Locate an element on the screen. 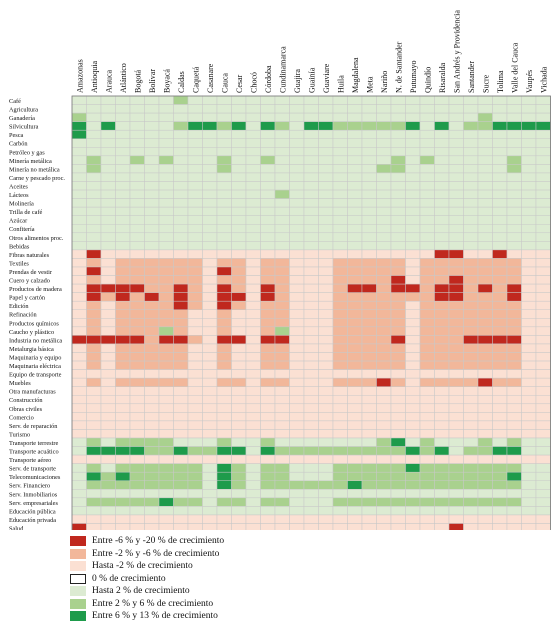 This screenshot has height=624, width=560. column-label: Putumayo is located at coordinates (413, 77).